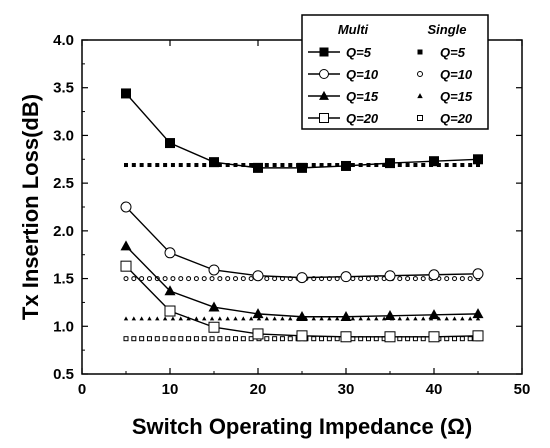 This screenshot has height=448, width=550. What do you see at coordinates (63, 374) in the screenshot?
I see `y-tick-label: 0.5` at bounding box center [63, 374].